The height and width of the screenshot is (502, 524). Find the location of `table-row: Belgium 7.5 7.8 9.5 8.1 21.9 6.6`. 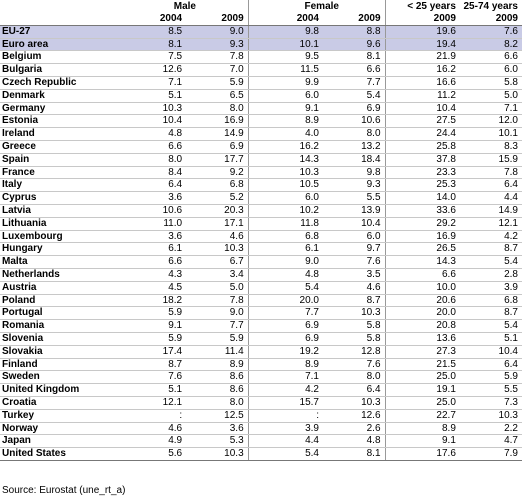

table-row: Belgium 7.5 7.8 9.5 8.1 21.9 6.6 is located at coordinates (261, 57).